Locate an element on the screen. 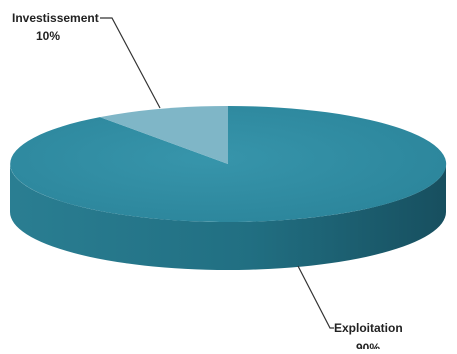  data-label-exploitation-value: 90% is located at coordinates (368, 345).